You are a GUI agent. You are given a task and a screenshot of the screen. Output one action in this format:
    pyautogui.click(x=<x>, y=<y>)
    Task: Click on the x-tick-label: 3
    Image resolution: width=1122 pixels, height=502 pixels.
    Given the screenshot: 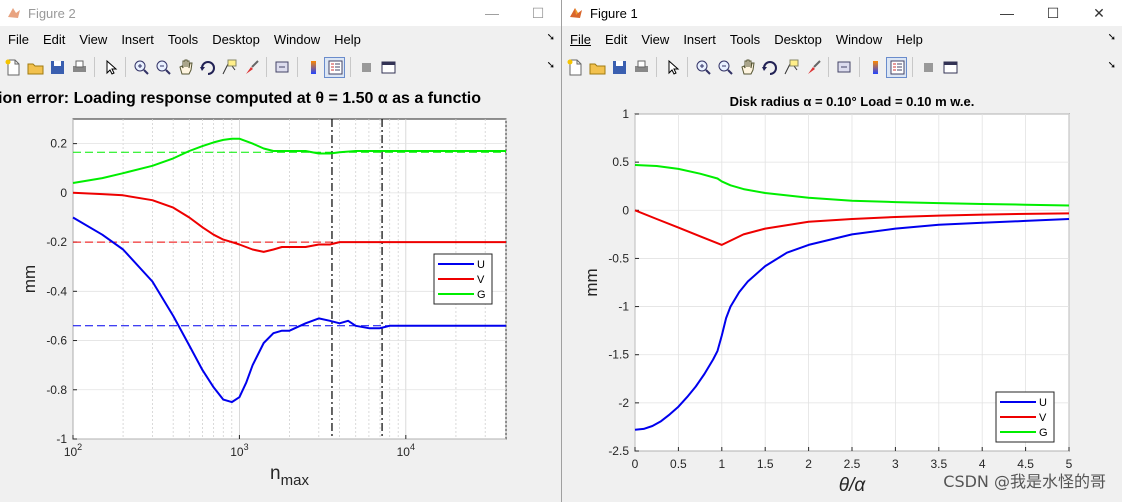 What is the action you would take?
    pyautogui.click(x=895, y=464)
    